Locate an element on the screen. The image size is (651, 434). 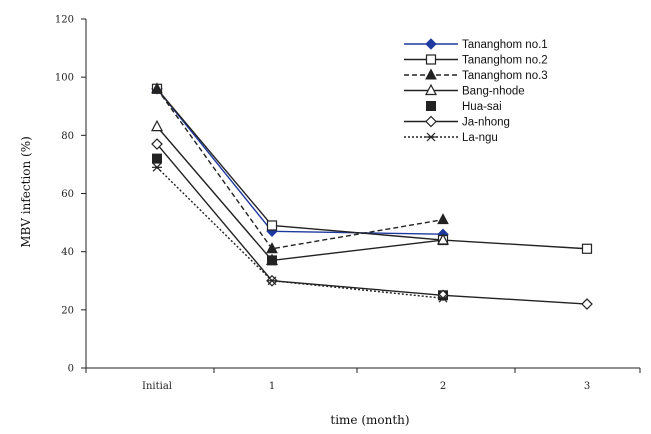
legend-item: Ja-nhong is located at coordinates (457, 122).